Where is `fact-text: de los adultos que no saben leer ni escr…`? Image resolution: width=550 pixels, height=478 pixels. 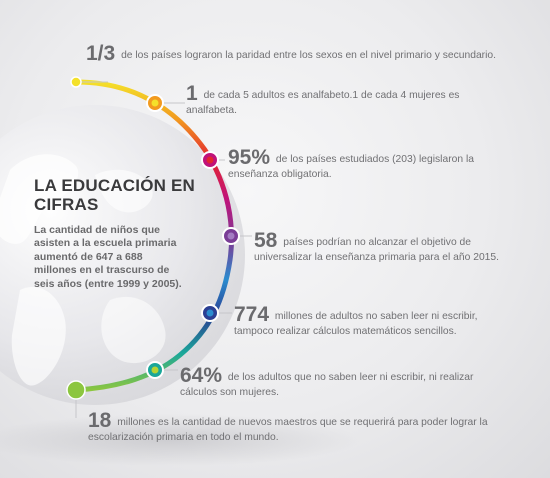
fact-text: de los adultos que no saben leer ni escr… is located at coordinates (327, 385).